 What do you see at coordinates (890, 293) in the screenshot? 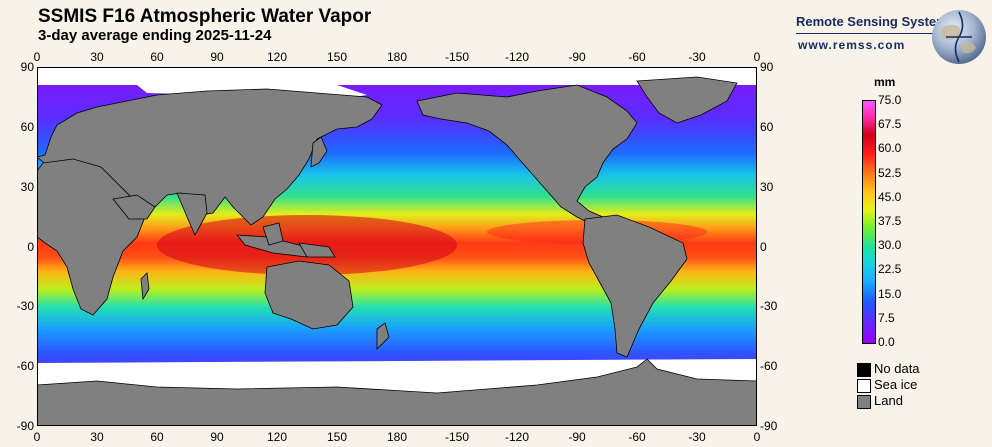
I see `colorbar-tick-label: 15.0` at bounding box center [890, 293].